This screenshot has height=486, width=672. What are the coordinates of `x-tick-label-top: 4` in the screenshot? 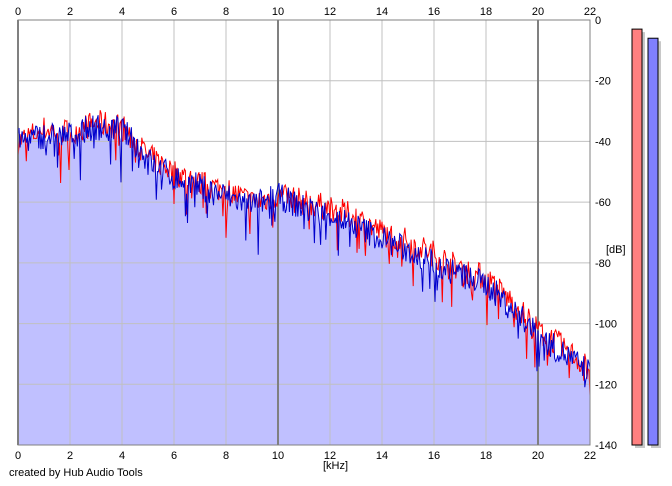 It's located at (122, 12).